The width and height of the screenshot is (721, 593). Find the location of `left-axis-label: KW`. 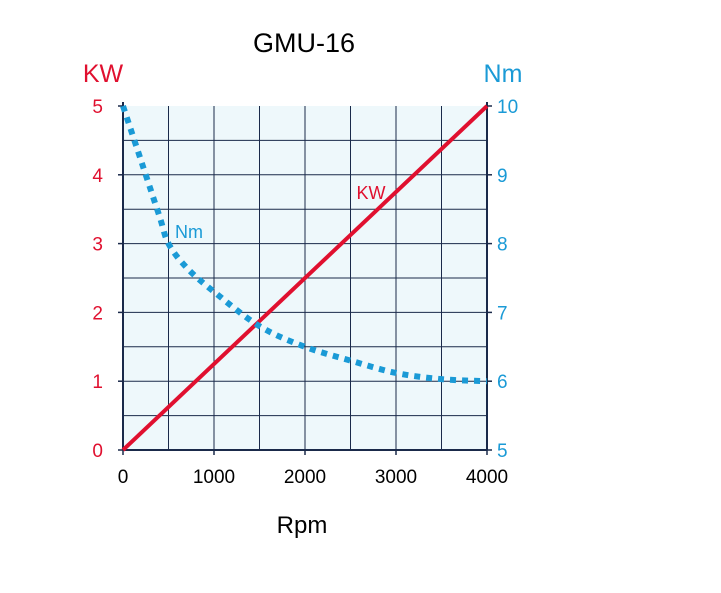

left-axis-label: KW is located at coordinates (103, 74).